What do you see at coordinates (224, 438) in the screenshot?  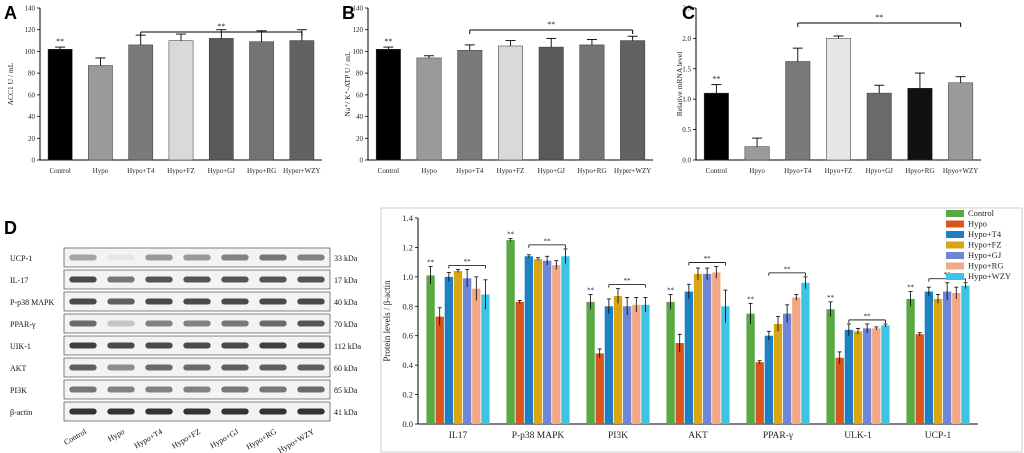 I see `lane-label: Hypo+GJ` at bounding box center [224, 438].